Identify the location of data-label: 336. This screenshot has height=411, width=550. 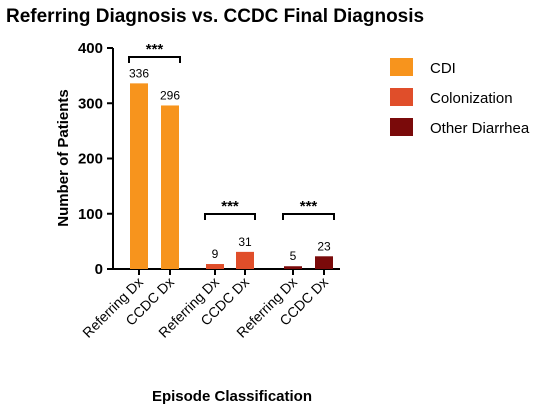
(139, 73).